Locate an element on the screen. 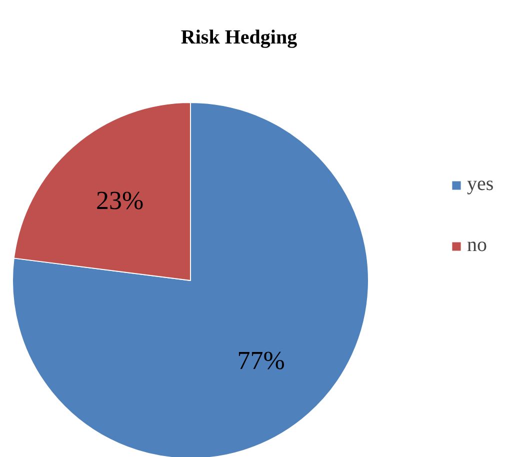 This screenshot has width=517, height=457. legend-label: yes is located at coordinates (480, 184).